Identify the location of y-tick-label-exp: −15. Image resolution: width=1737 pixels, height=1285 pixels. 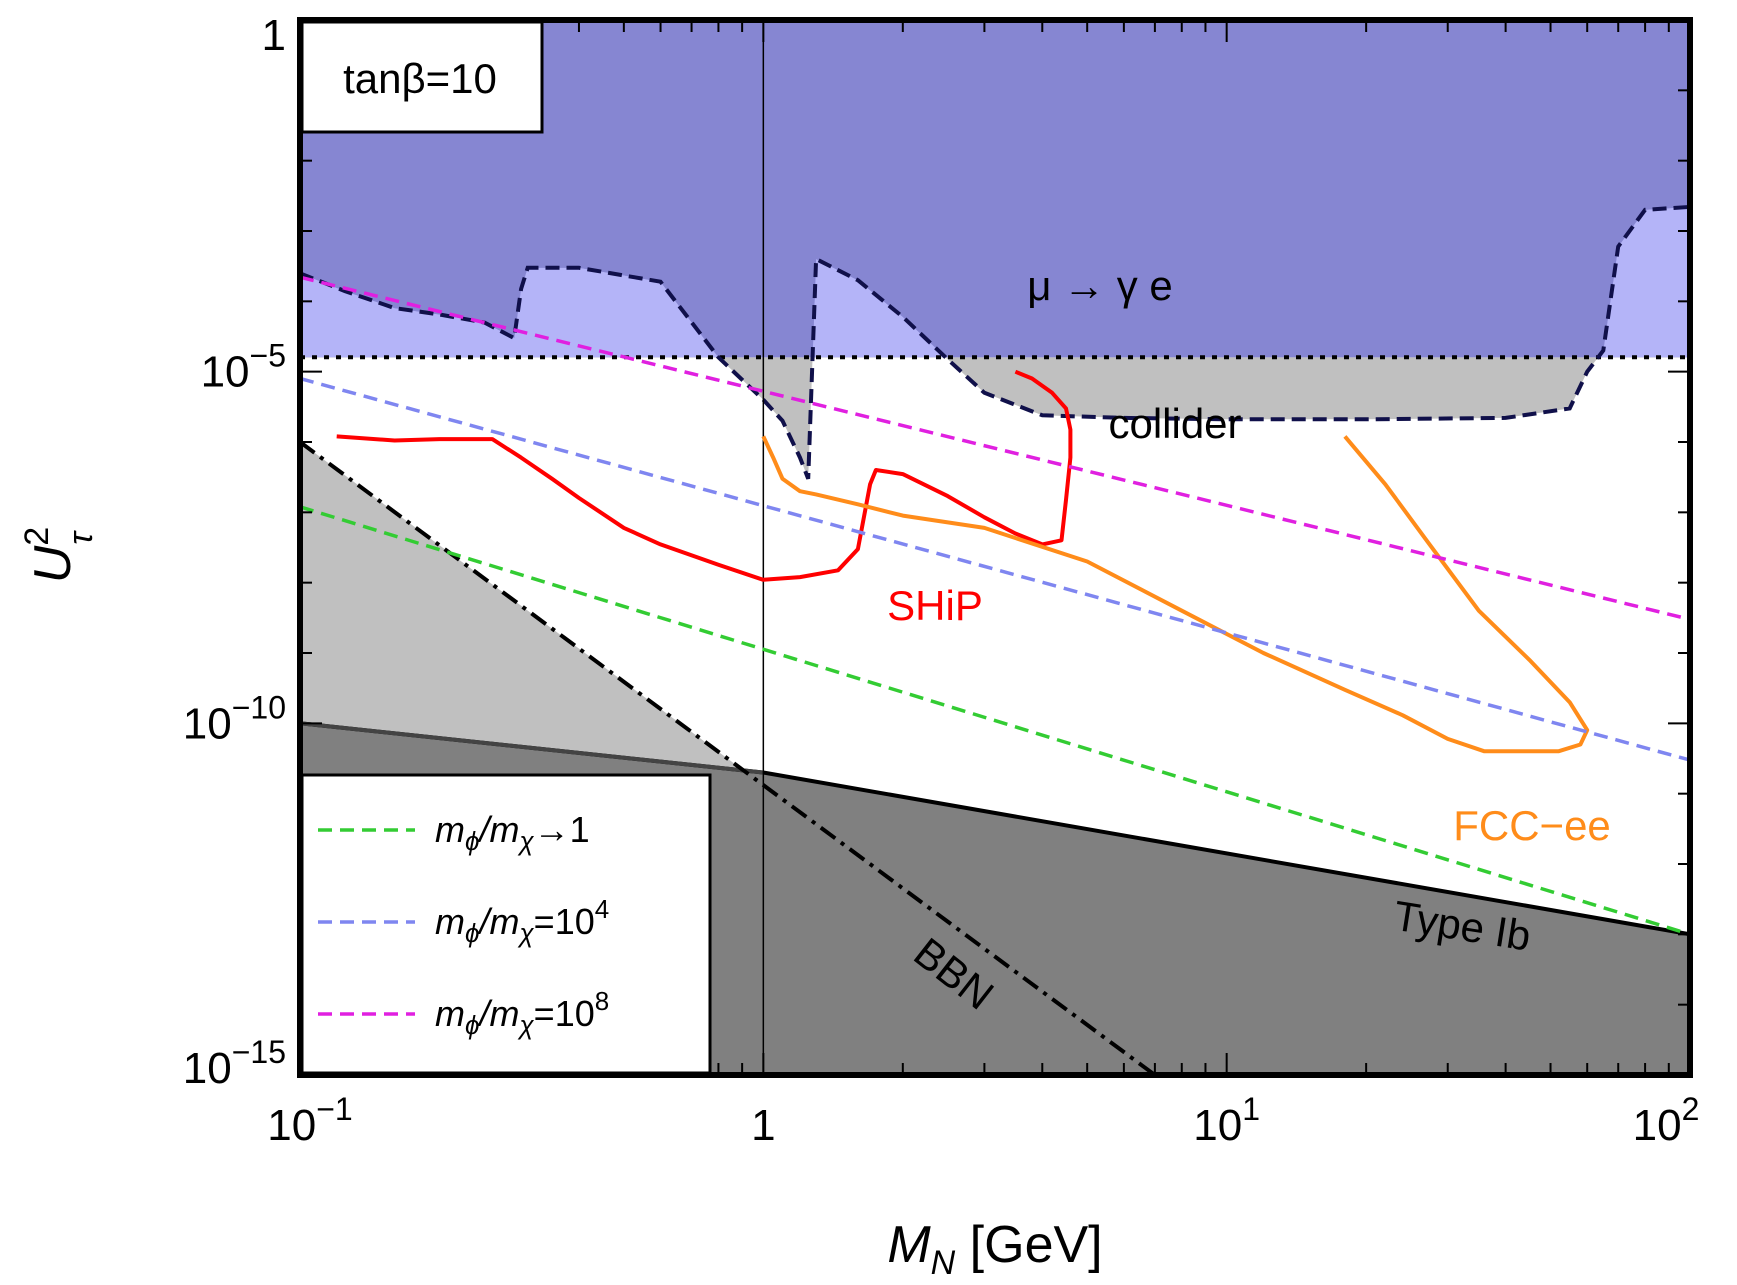
(259, 1052).